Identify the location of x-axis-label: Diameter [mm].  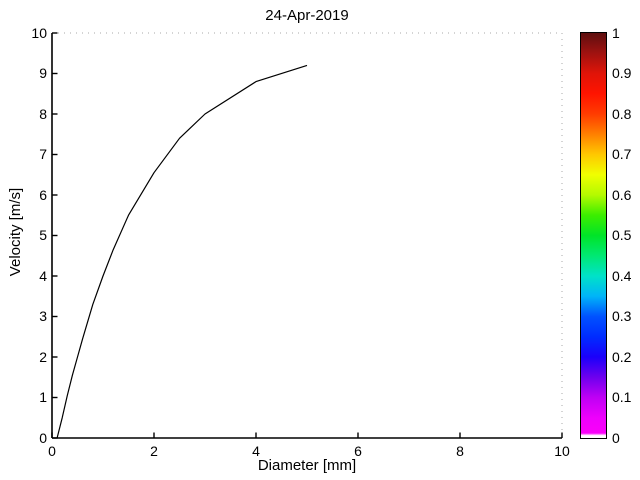
(307, 465).